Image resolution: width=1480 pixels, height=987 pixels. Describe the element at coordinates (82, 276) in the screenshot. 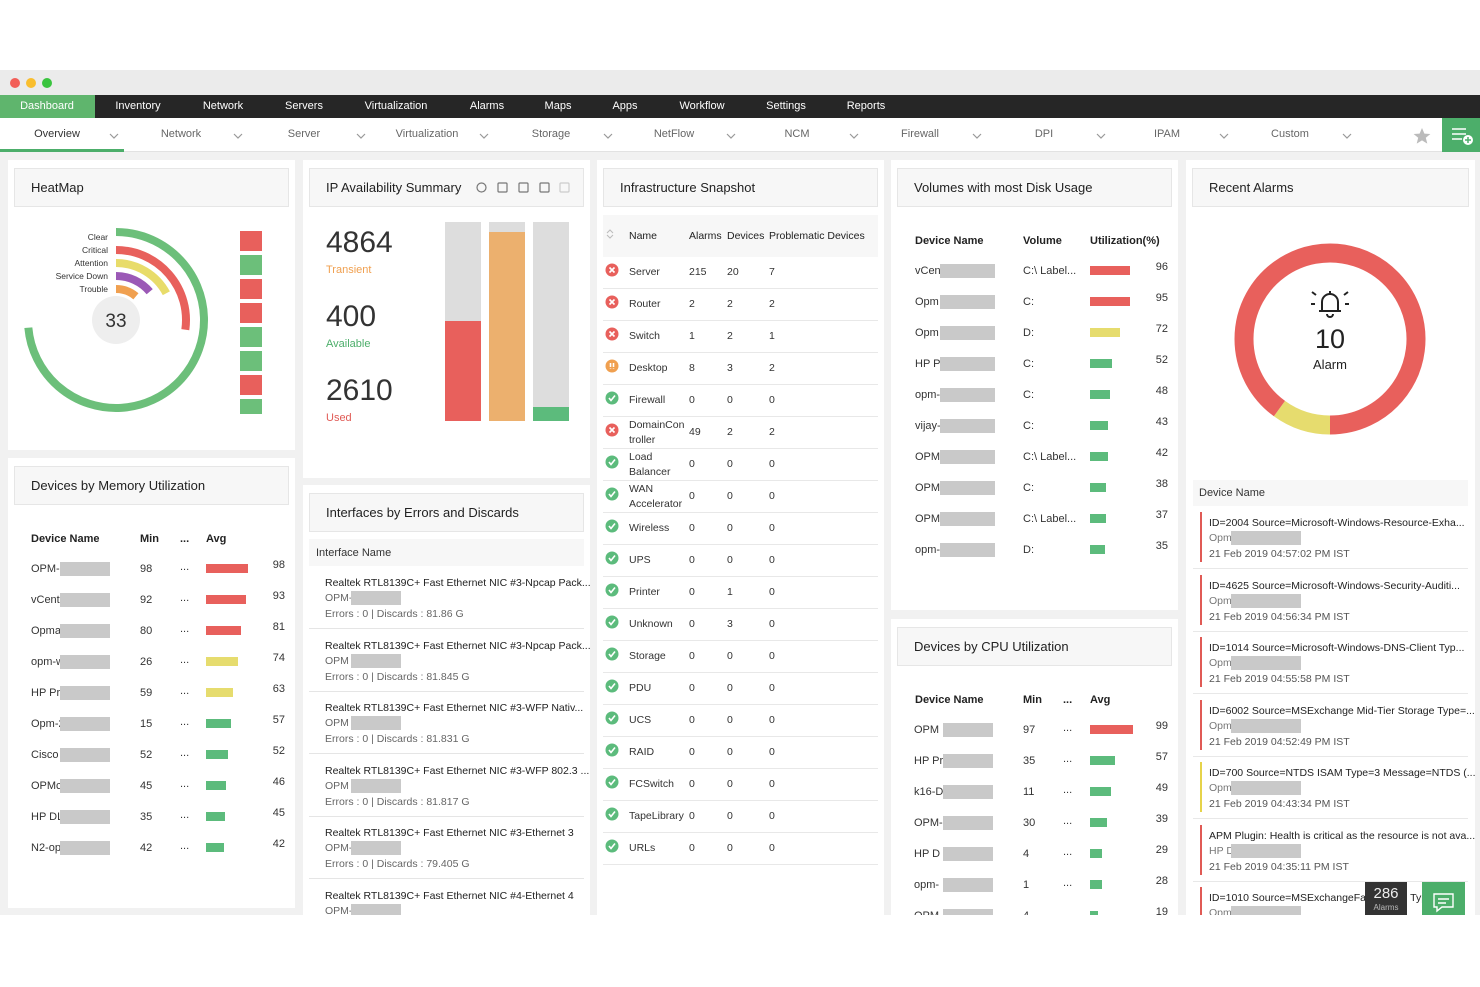

I see `legend-label: Service Down` at that location.